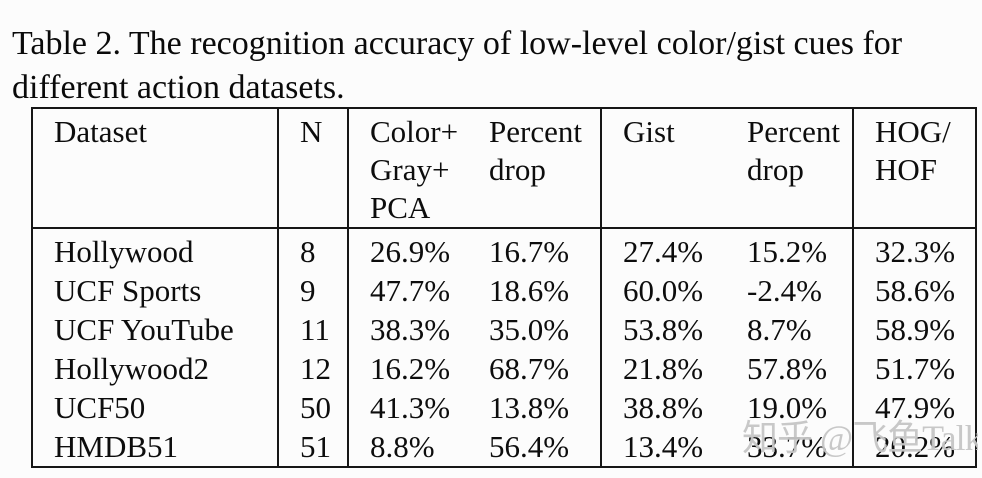 This screenshot has width=982, height=478. I want to click on cell-n: 8, so click(313, 249).